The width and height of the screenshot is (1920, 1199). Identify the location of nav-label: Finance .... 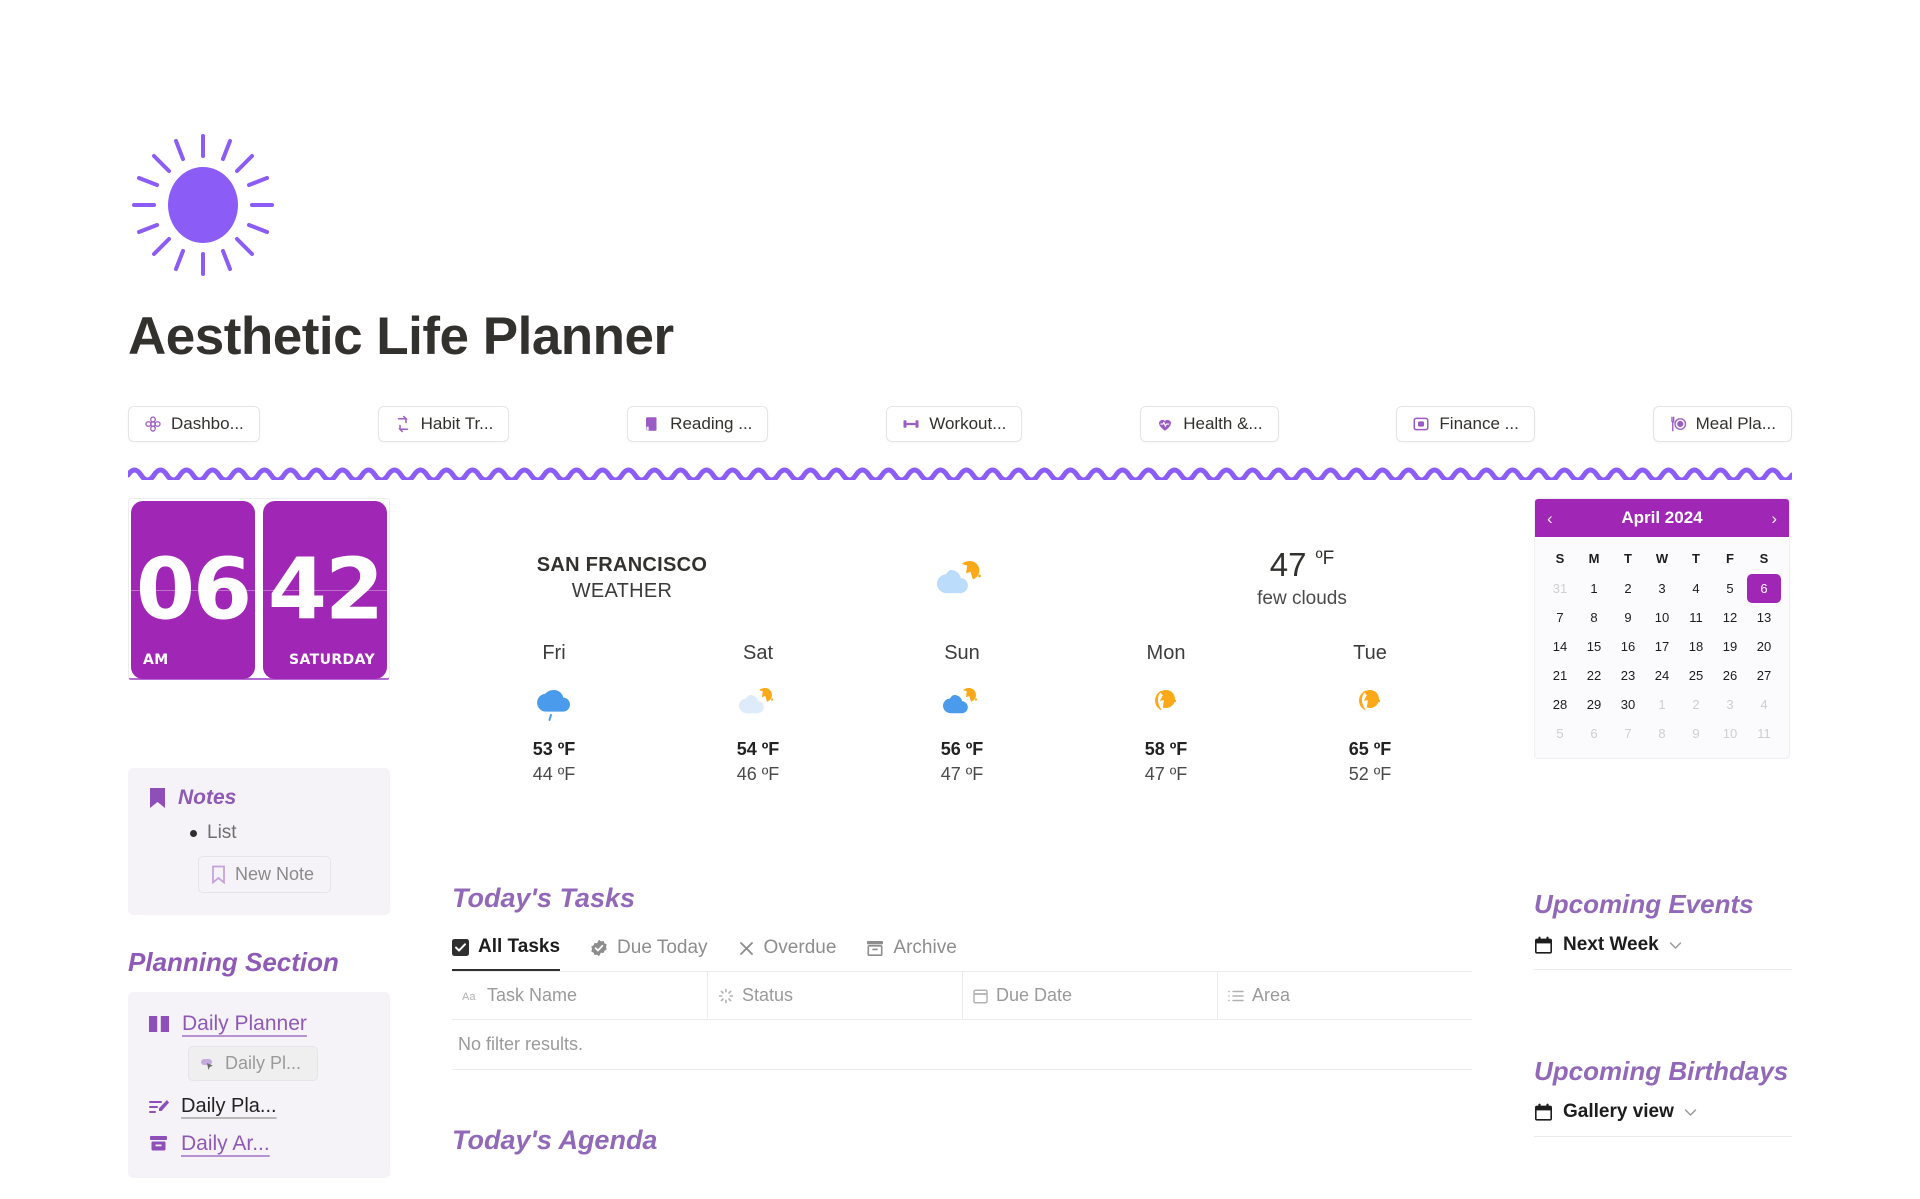
(1479, 424).